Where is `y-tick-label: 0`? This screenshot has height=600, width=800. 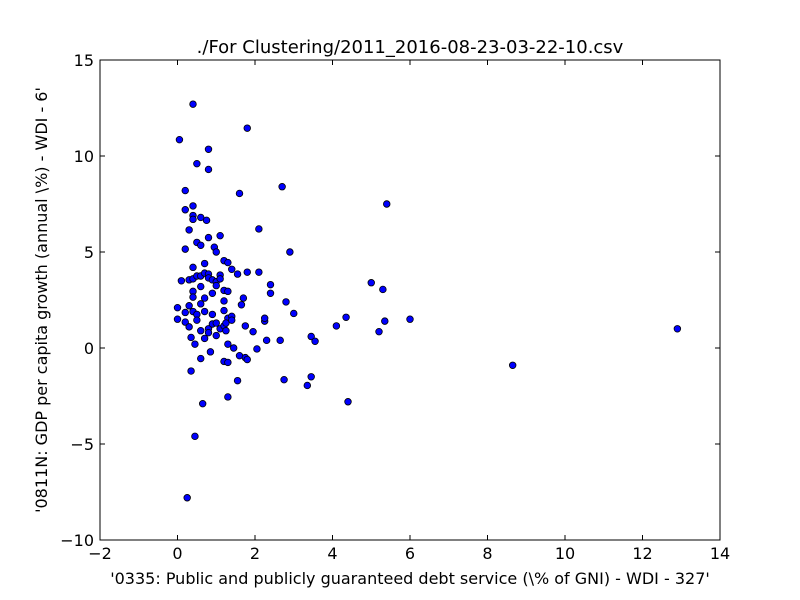 y-tick-label: 0 is located at coordinates (89, 348).